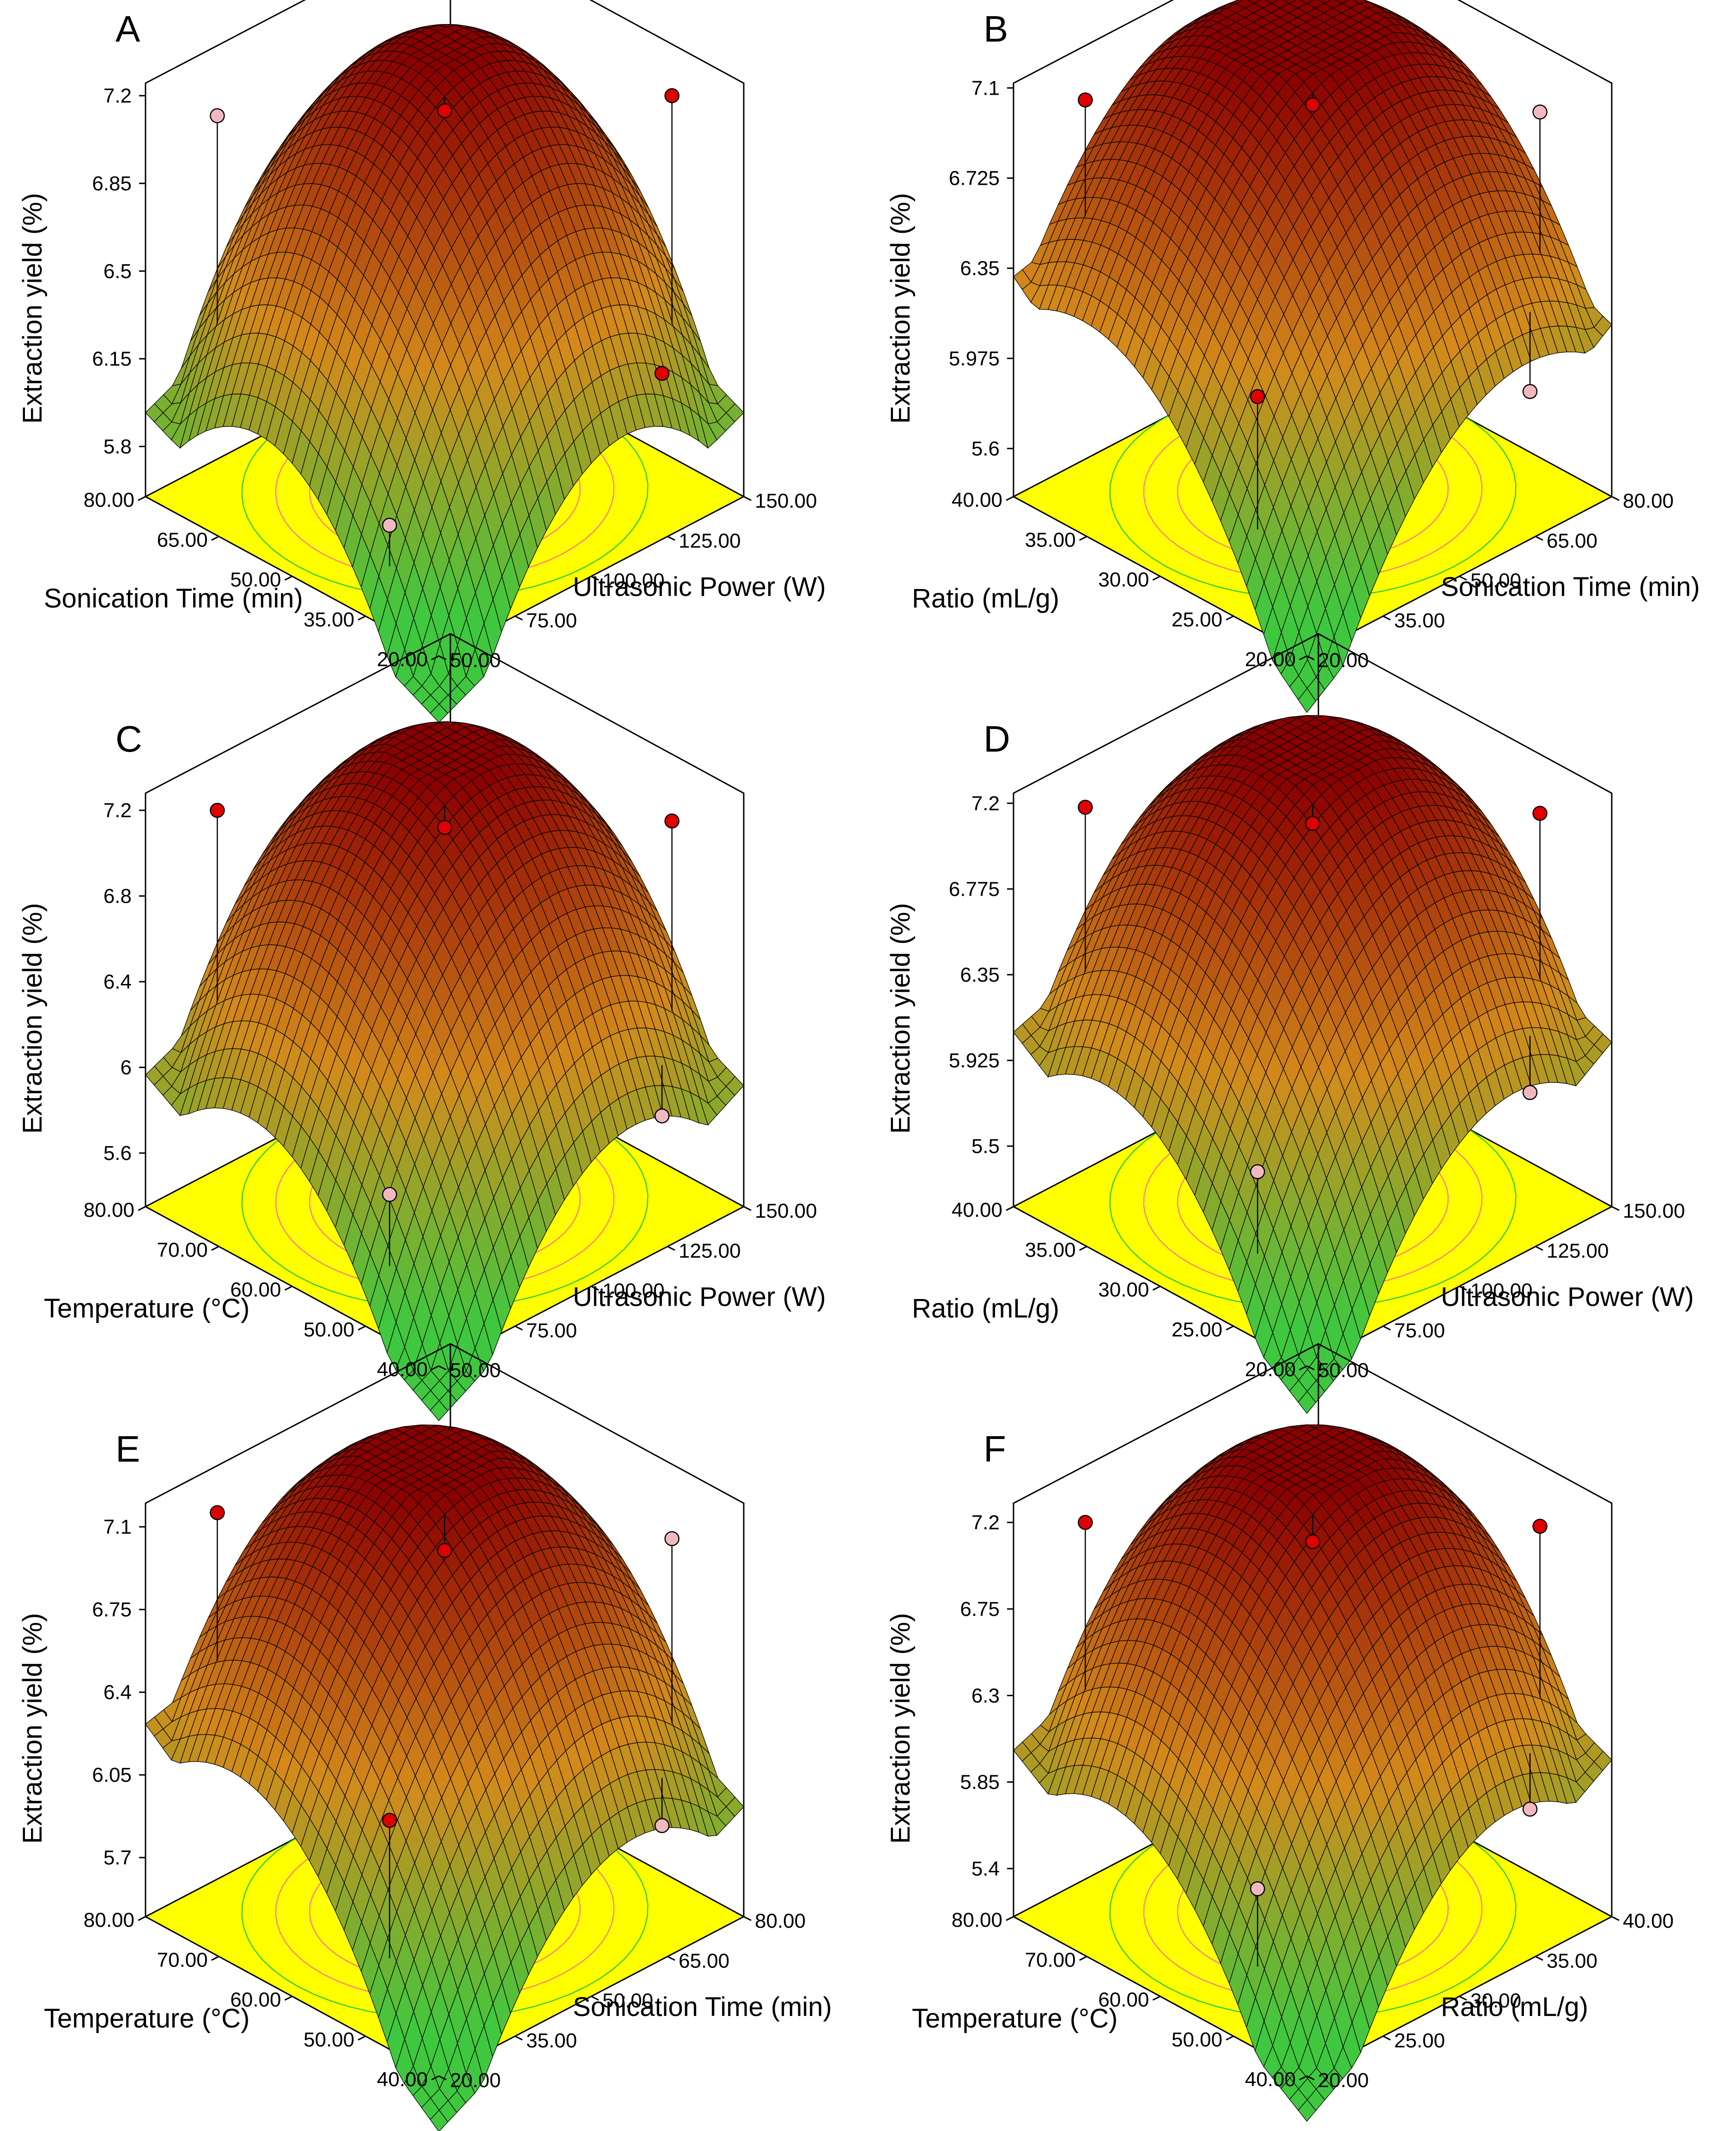  I want to click on z-tick-label: 6.35, so click(980, 975).